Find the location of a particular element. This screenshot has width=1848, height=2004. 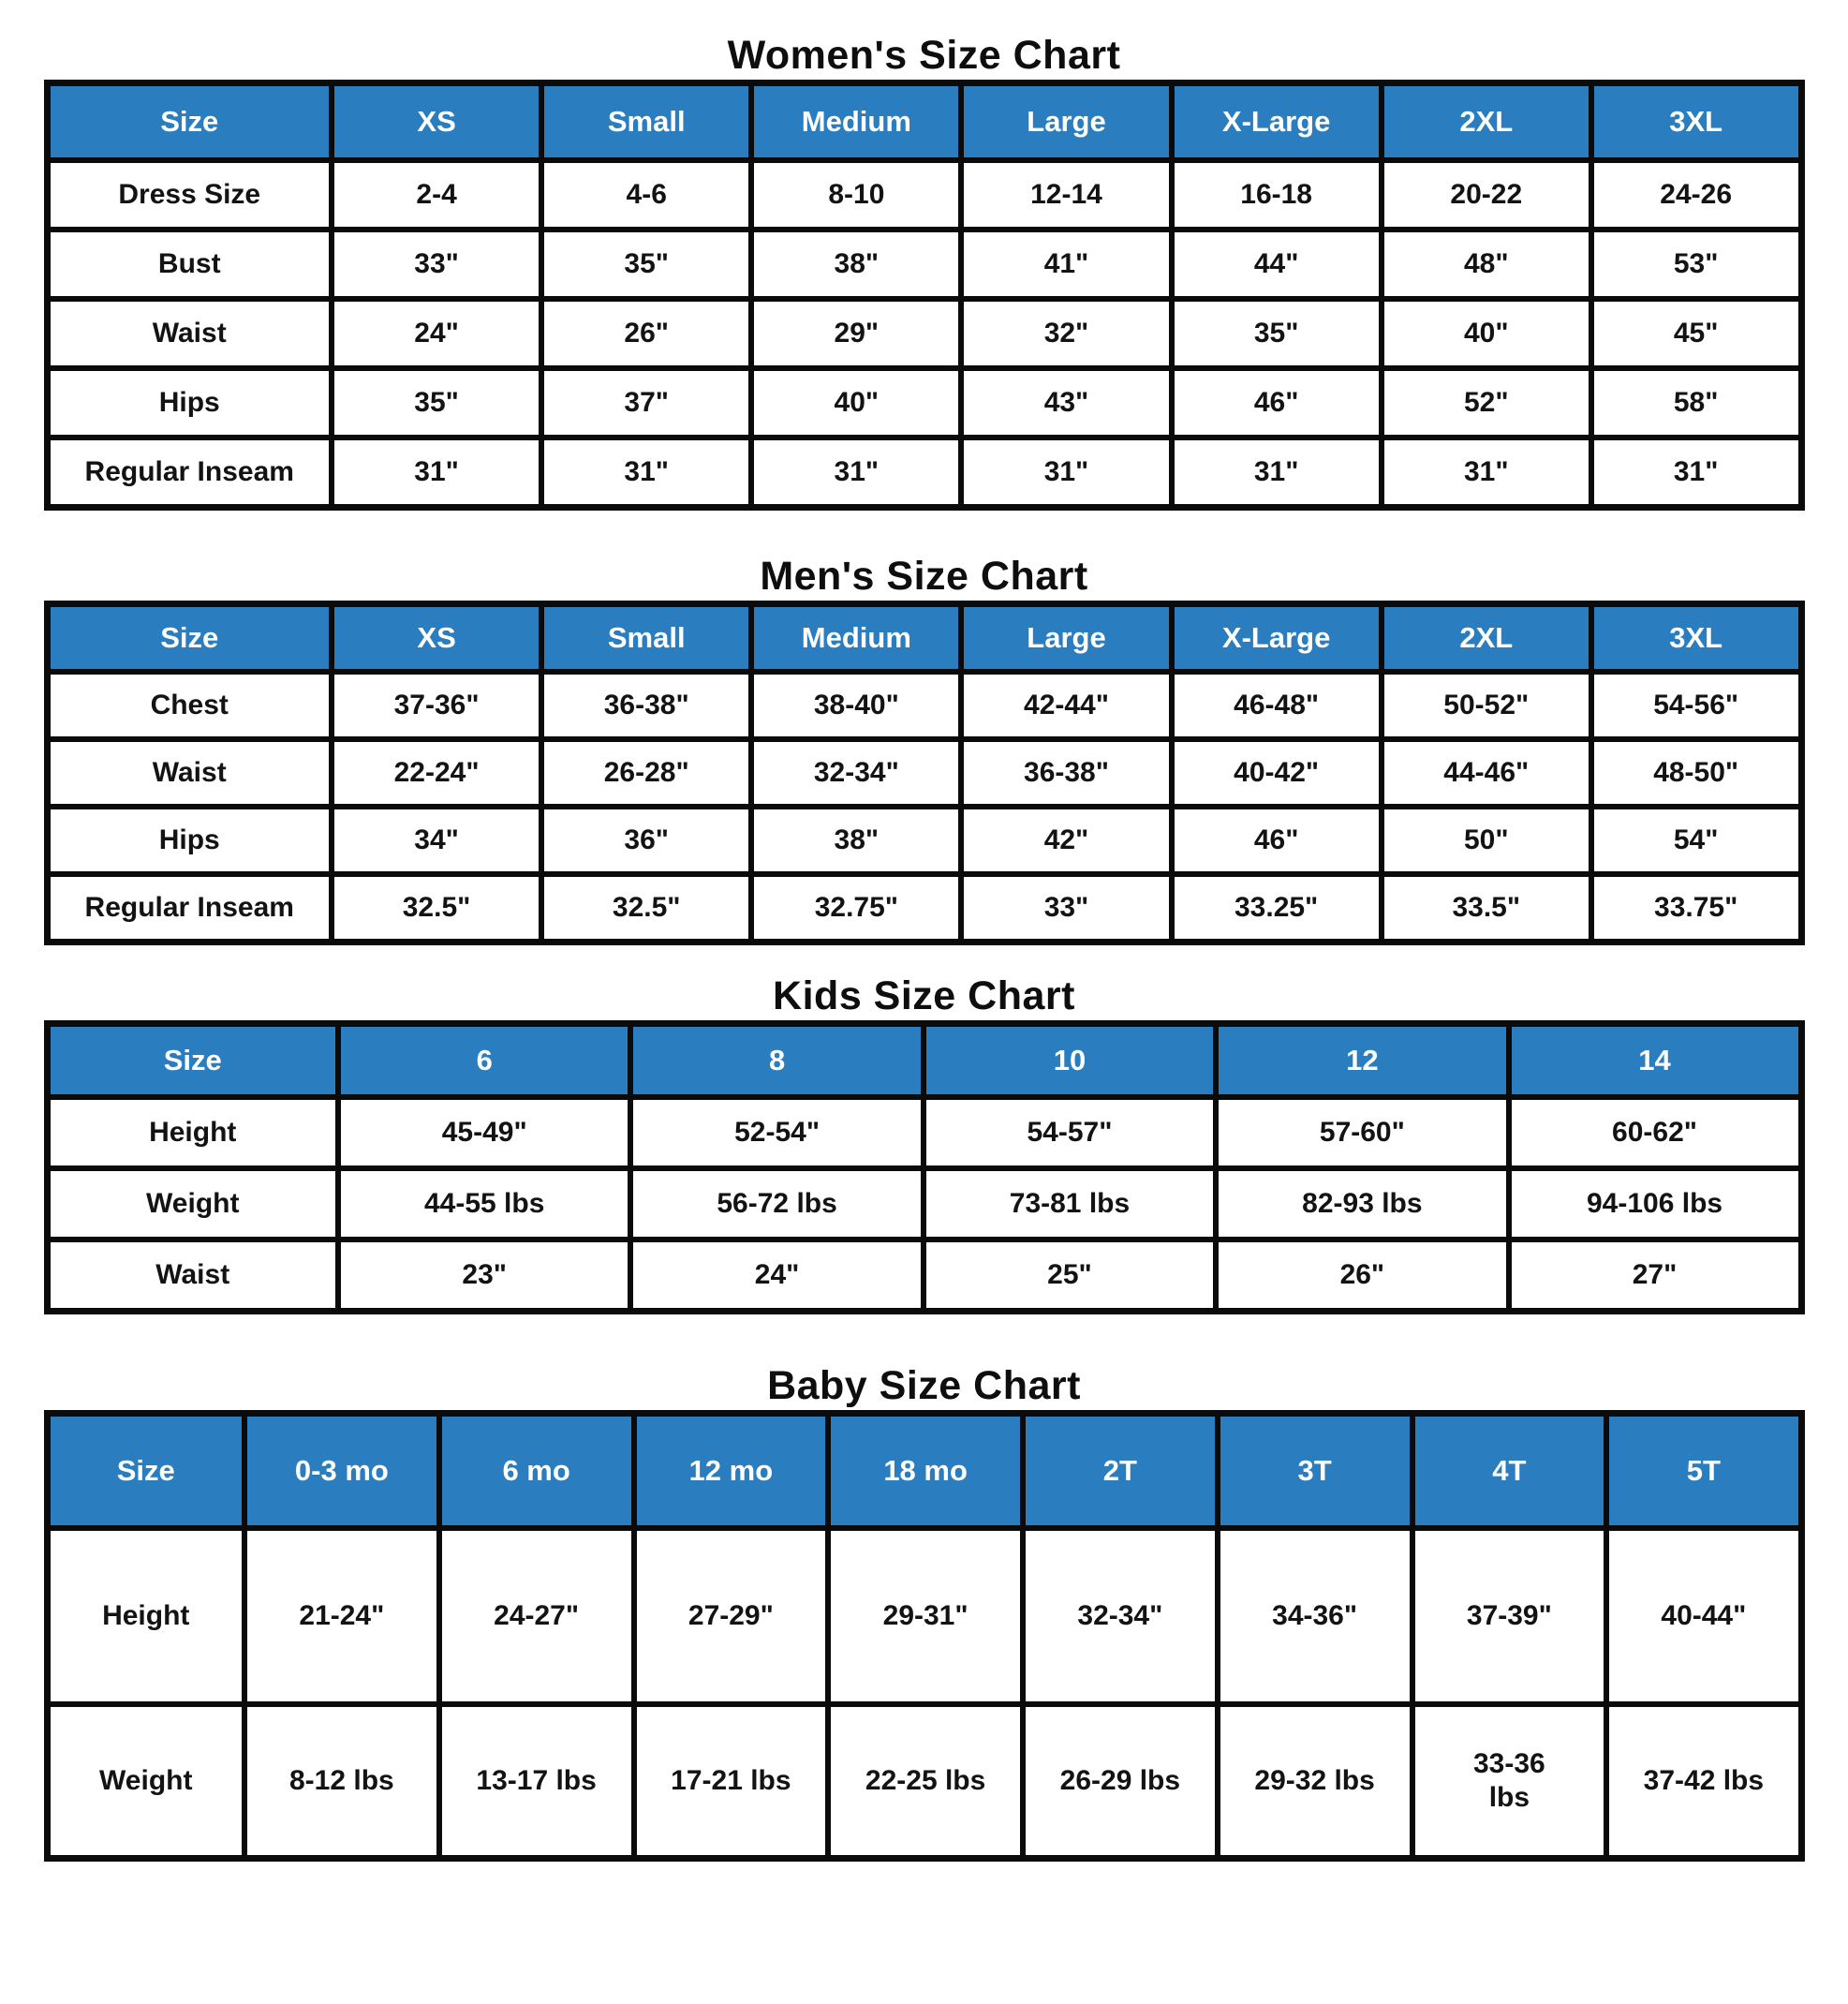

row-label: Height is located at coordinates (146, 1616).